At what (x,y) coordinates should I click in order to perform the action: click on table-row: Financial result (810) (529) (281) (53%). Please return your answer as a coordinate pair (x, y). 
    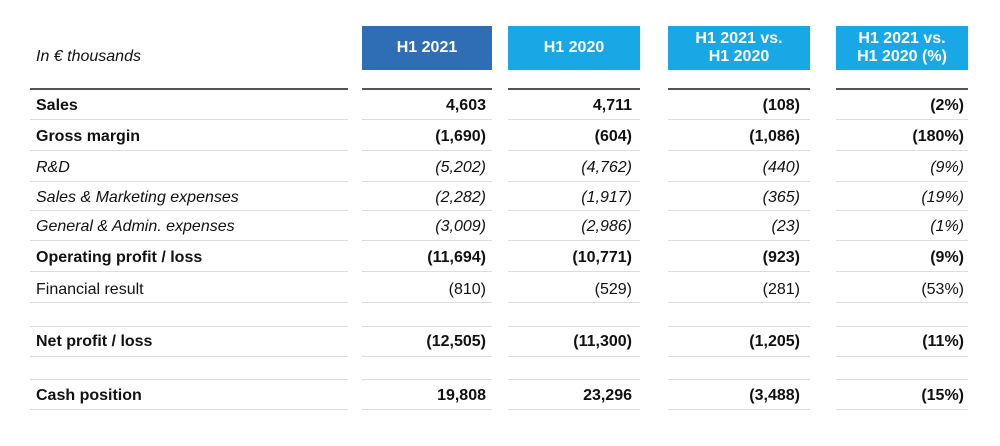
    Looking at the image, I should click on (500, 290).